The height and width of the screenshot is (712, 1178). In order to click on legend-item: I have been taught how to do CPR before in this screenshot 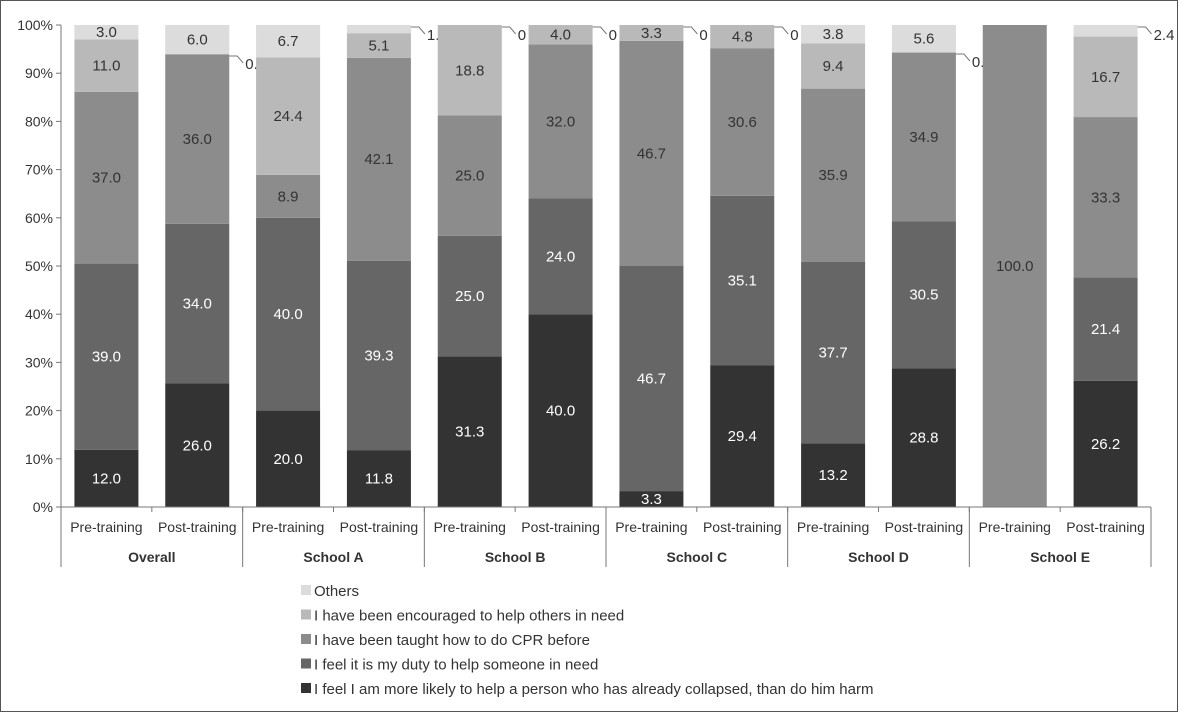, I will do `click(445, 640)`.